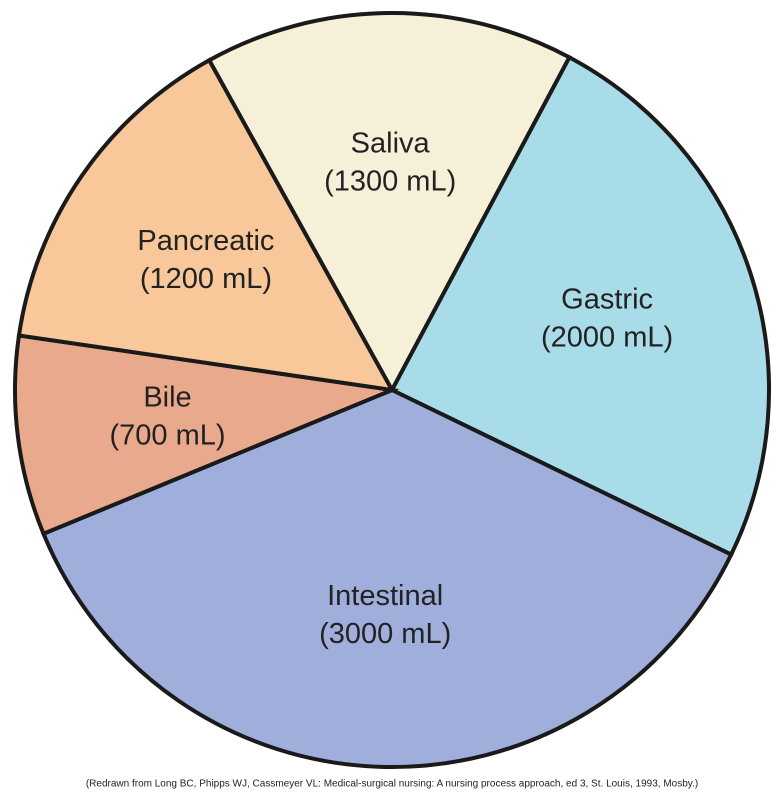 This screenshot has height=800, width=783. What do you see at coordinates (205, 241) in the screenshot?
I see `slice-label: Pancreatic` at bounding box center [205, 241].